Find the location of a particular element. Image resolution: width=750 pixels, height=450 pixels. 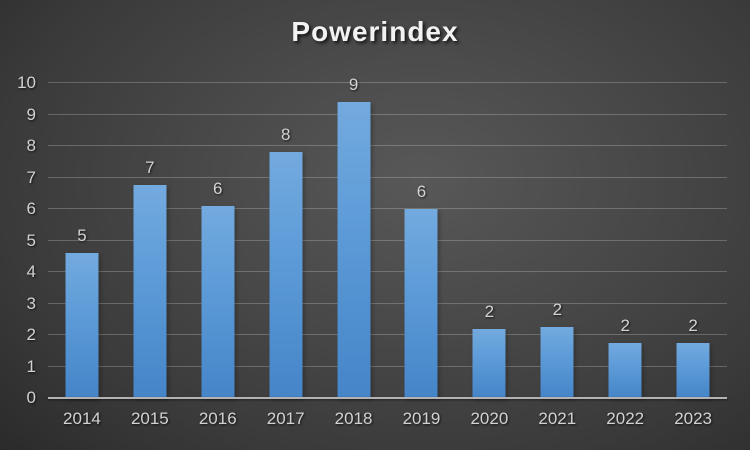

x-tick-label-2016: 2016 is located at coordinates (217, 418).